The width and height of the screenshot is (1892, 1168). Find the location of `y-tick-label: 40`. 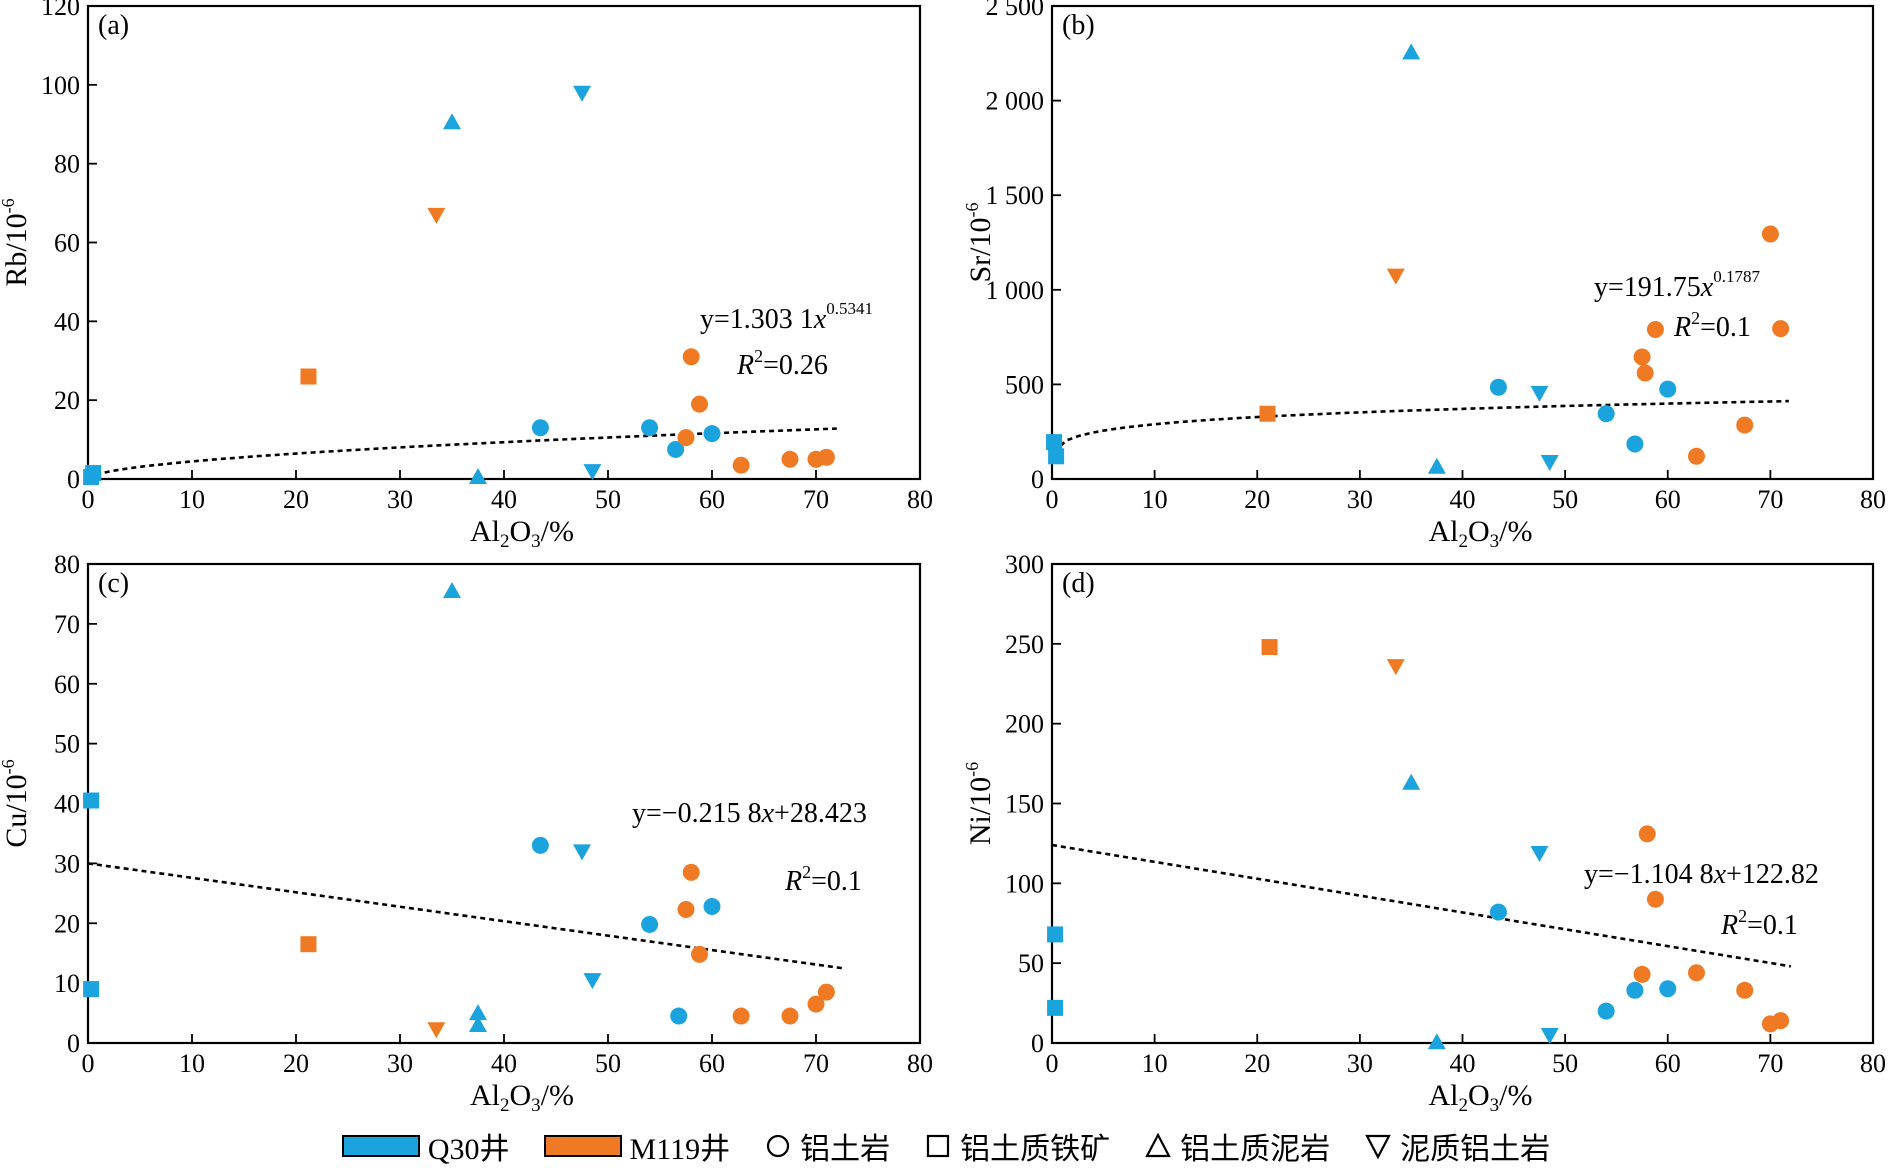

y-tick-label: 40 is located at coordinates (67, 804).